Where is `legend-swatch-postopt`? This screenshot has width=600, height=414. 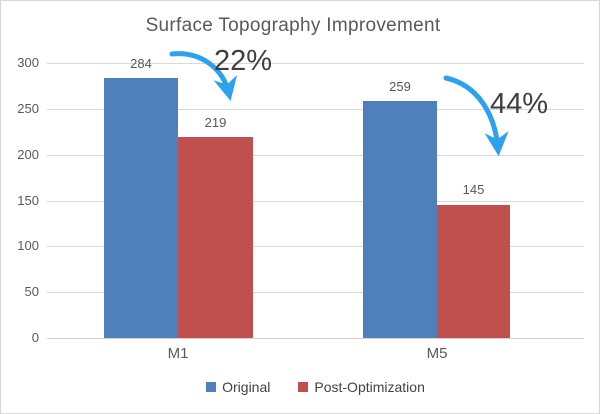
legend-swatch-postopt is located at coordinates (303, 387).